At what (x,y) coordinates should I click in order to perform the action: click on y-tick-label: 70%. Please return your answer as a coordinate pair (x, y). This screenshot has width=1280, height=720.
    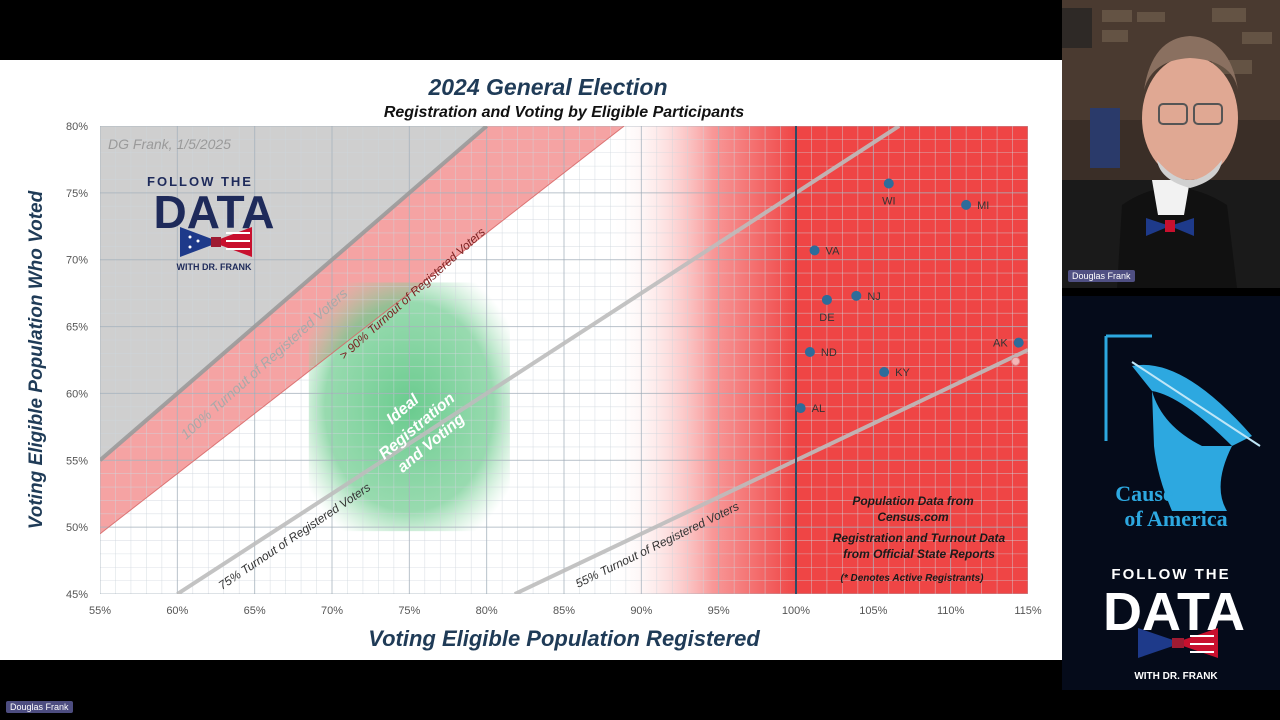
    Looking at the image, I should click on (77, 261).